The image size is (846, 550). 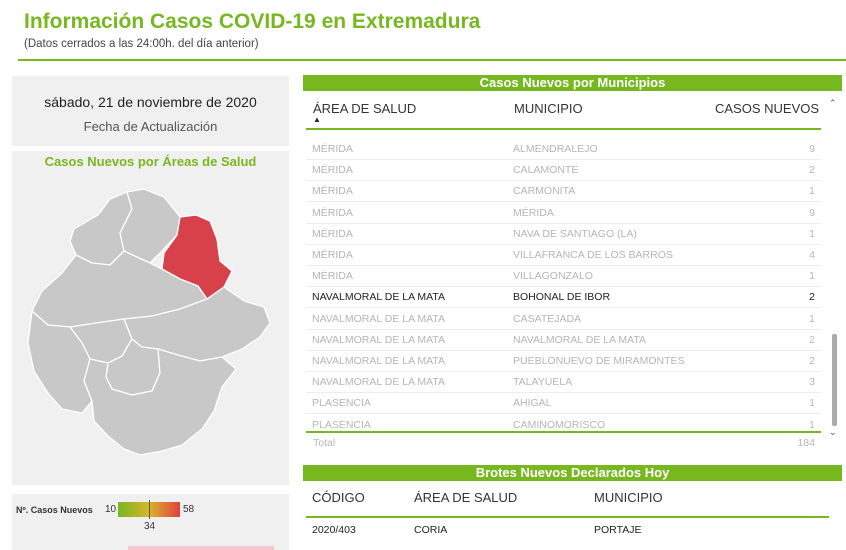 What do you see at coordinates (431, 530) in the screenshot?
I see `brotes-cell-area: CORIA` at bounding box center [431, 530].